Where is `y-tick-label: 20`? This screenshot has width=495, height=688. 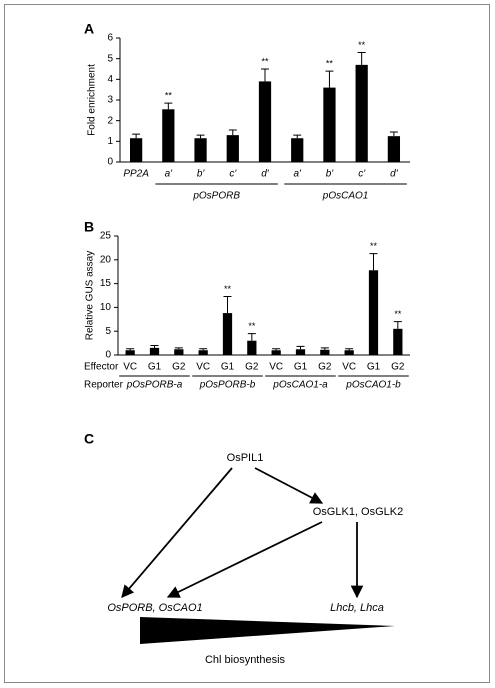
y-tick-label: 20 is located at coordinates (106, 259).